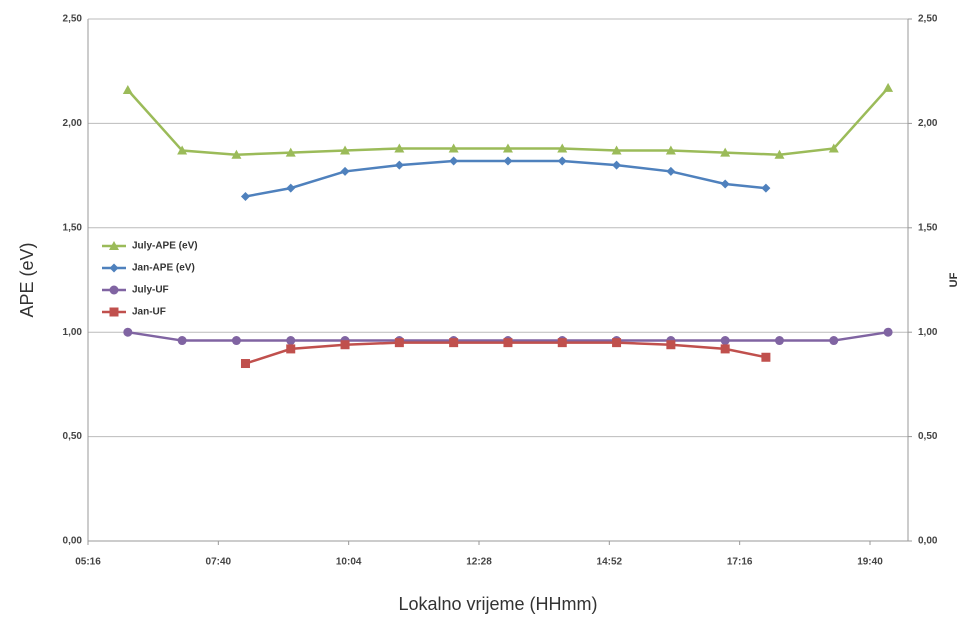 The width and height of the screenshot is (963, 618). What do you see at coordinates (88, 562) in the screenshot?
I see `x-tick-label: 05:16` at bounding box center [88, 562].